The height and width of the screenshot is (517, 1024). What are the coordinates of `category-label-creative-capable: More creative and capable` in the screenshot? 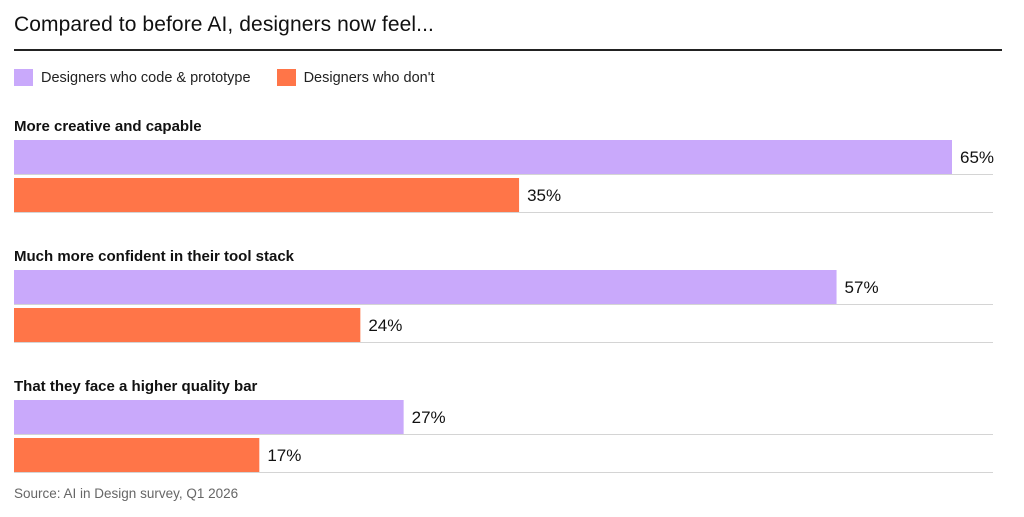 It's located at (108, 126).